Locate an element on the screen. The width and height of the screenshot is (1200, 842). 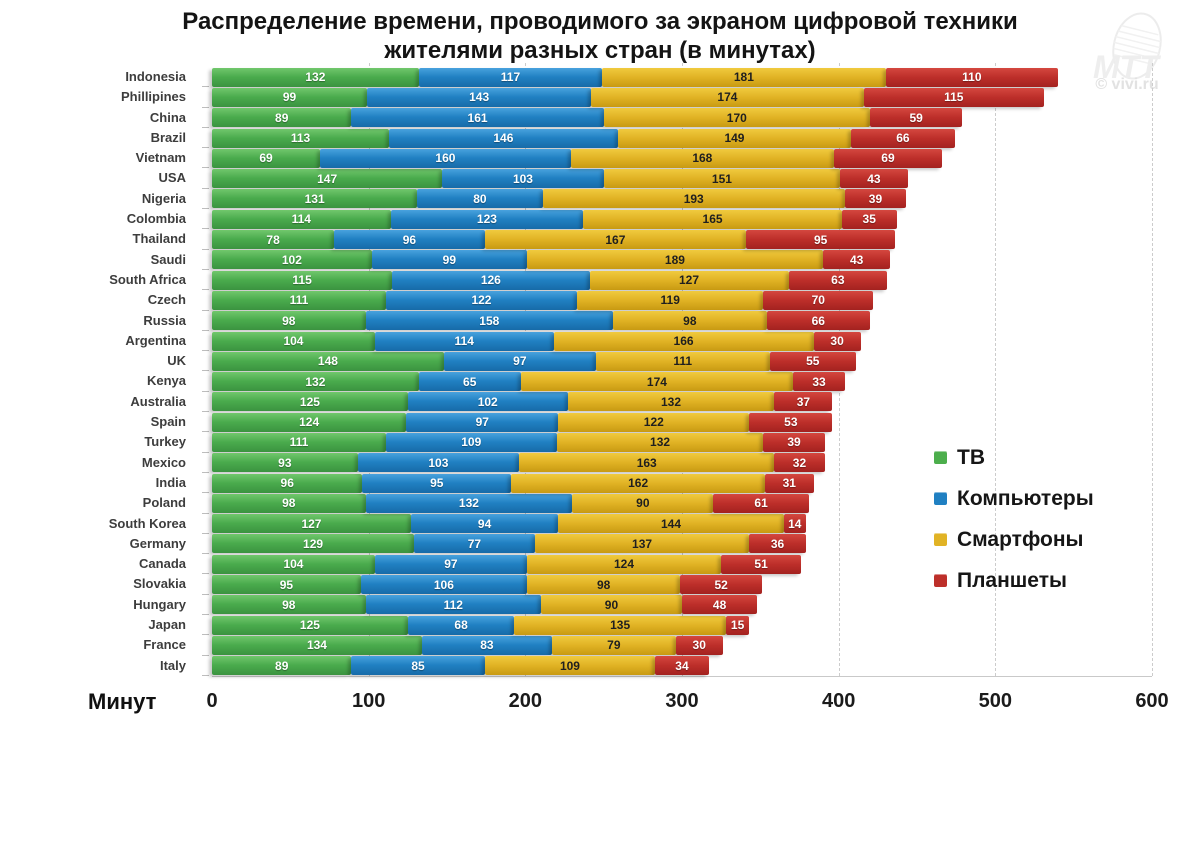
bar-row: 98 158 98 66 is located at coordinates (682, 321).